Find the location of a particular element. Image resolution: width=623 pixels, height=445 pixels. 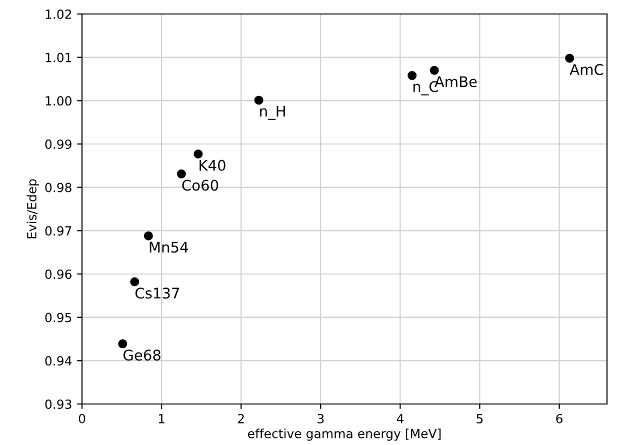

y-tick-label: 0.97 is located at coordinates (58, 231).